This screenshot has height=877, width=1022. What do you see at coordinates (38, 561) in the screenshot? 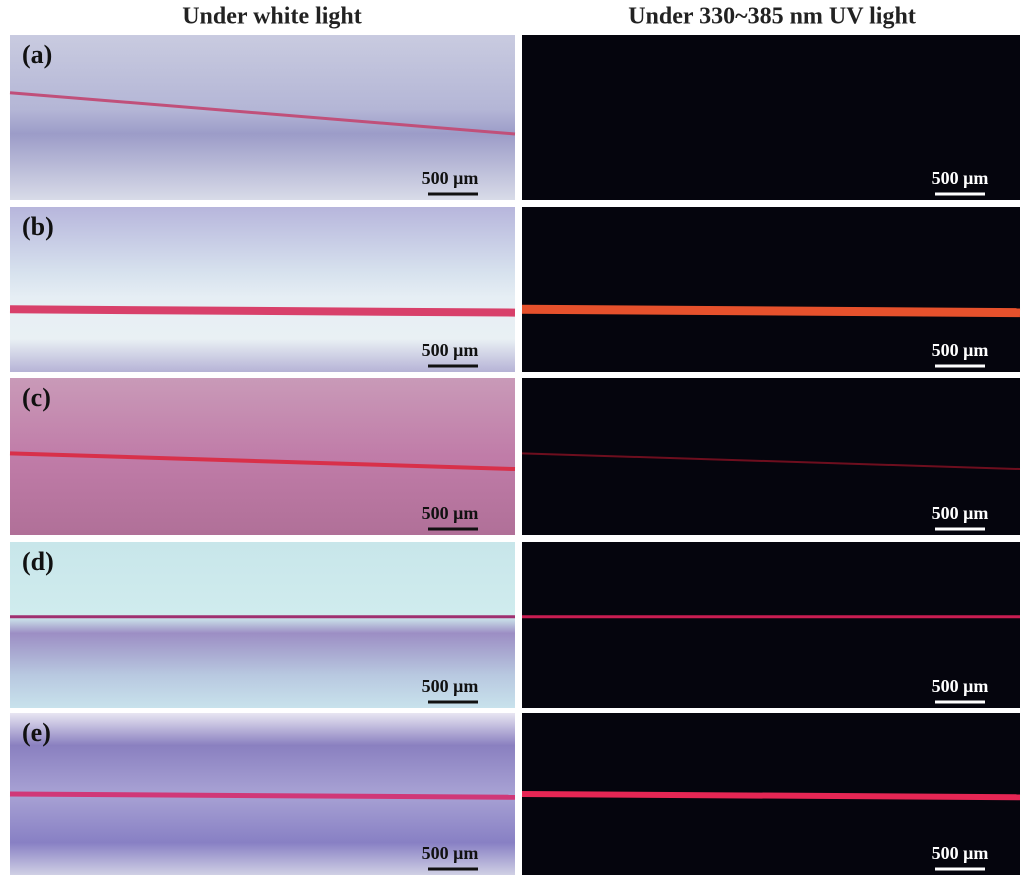
I see `panel-label: (d)` at bounding box center [38, 561].